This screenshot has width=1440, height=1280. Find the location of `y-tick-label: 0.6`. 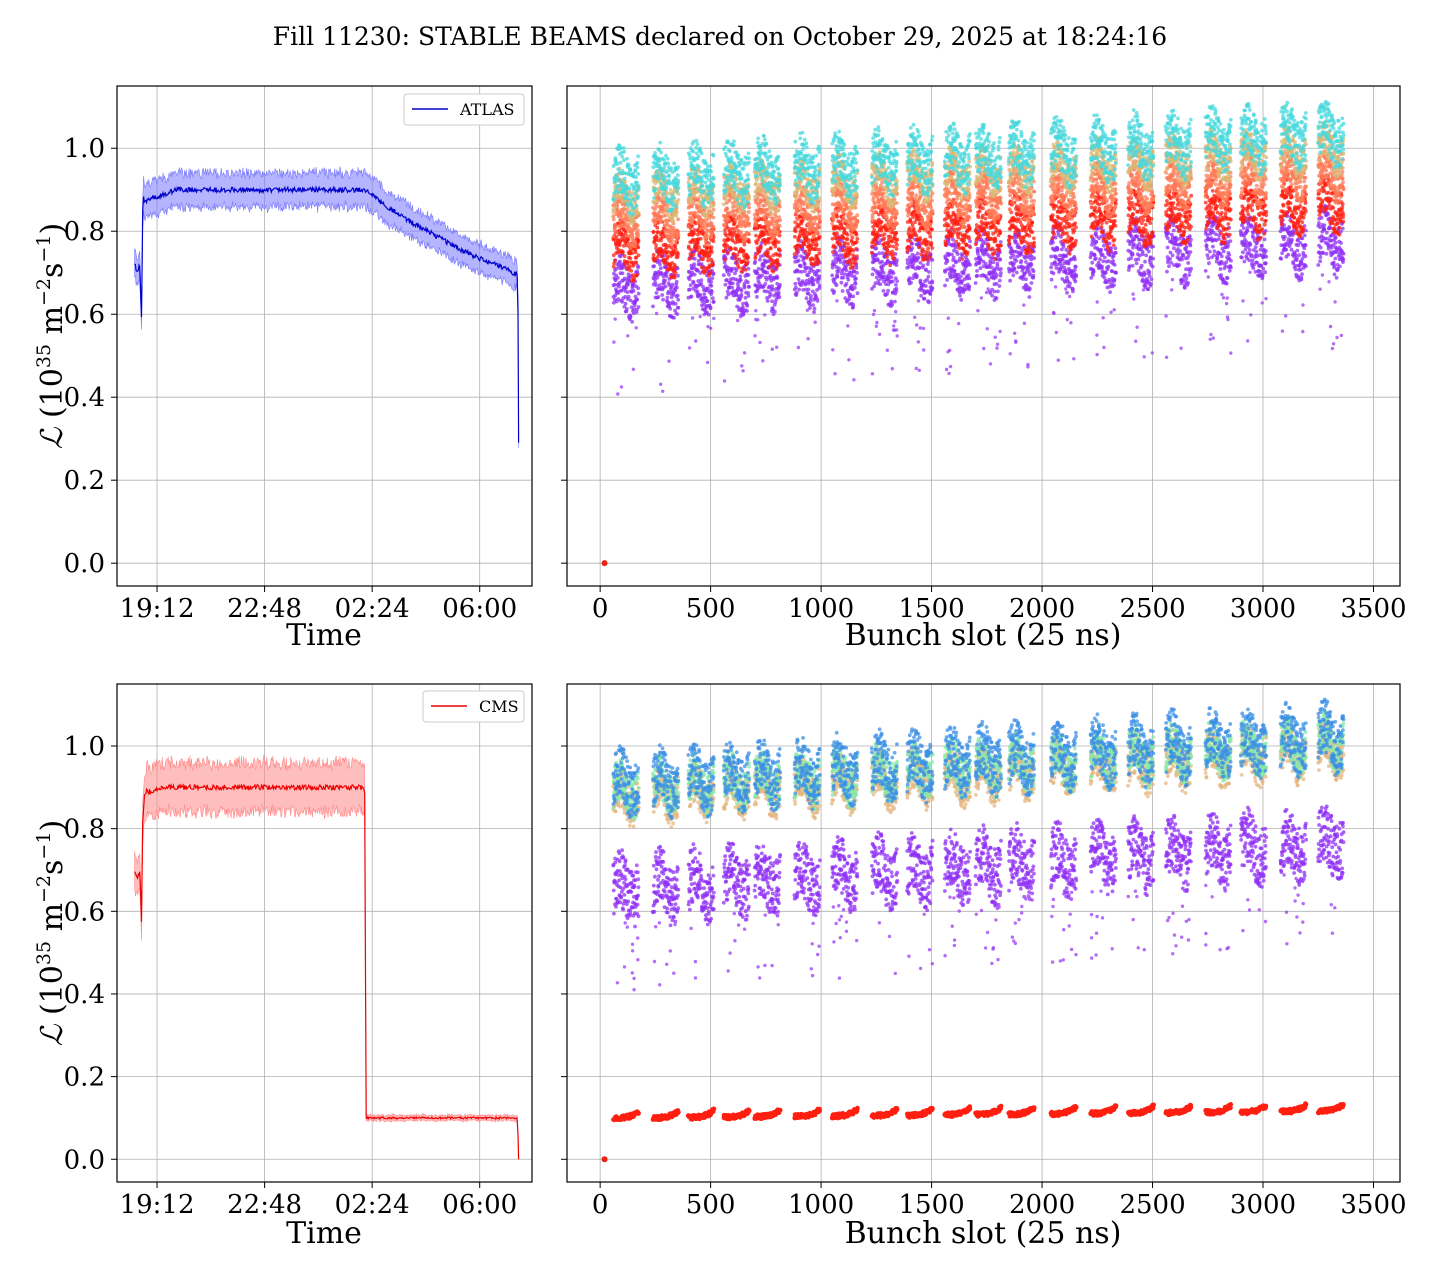

y-tick-label: 0.6 is located at coordinates (84, 315).